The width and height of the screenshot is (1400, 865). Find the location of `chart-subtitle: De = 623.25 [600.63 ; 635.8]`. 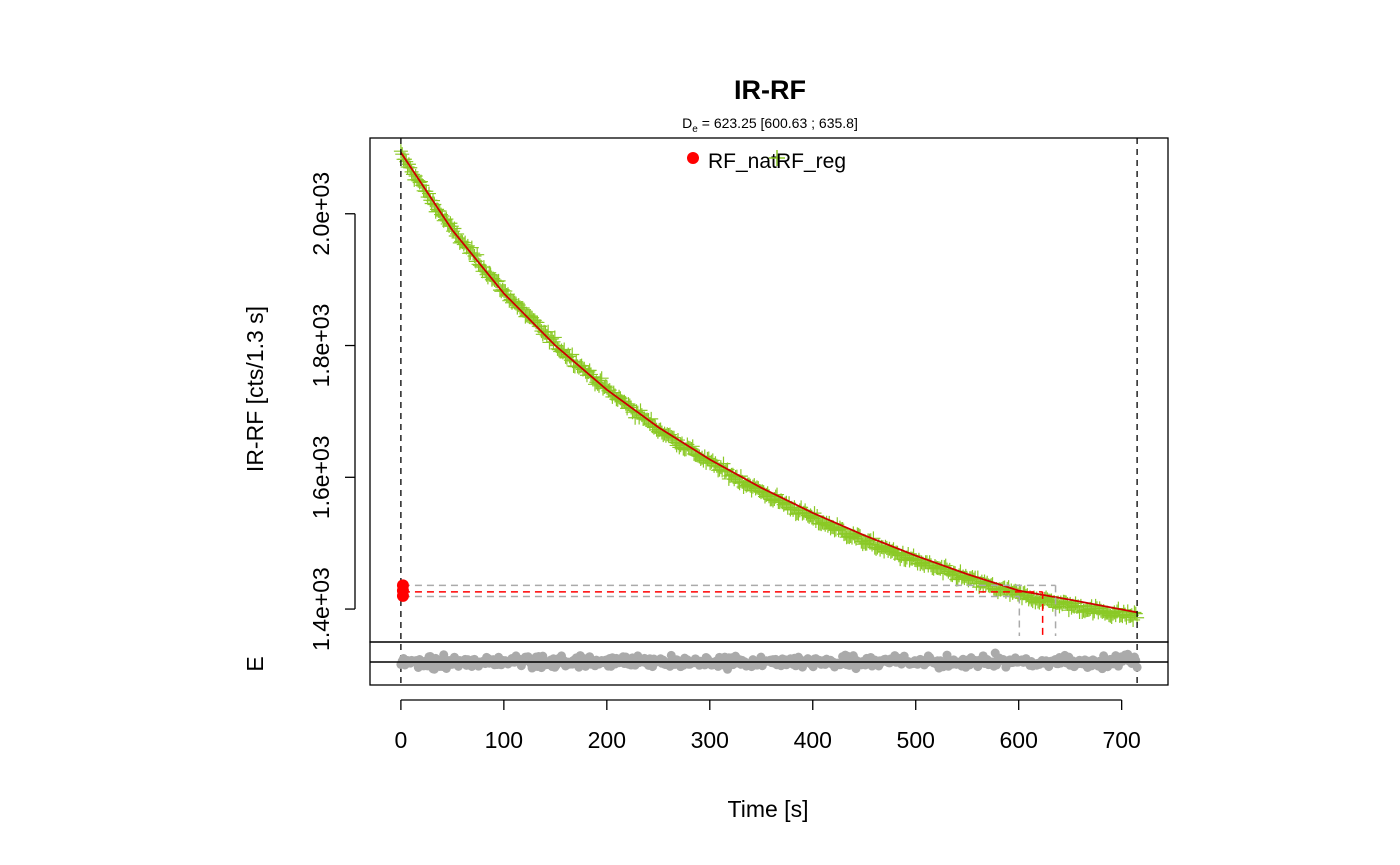

chart-subtitle: De = 623.25 [600.63 ; 635.8] is located at coordinates (770, 125).